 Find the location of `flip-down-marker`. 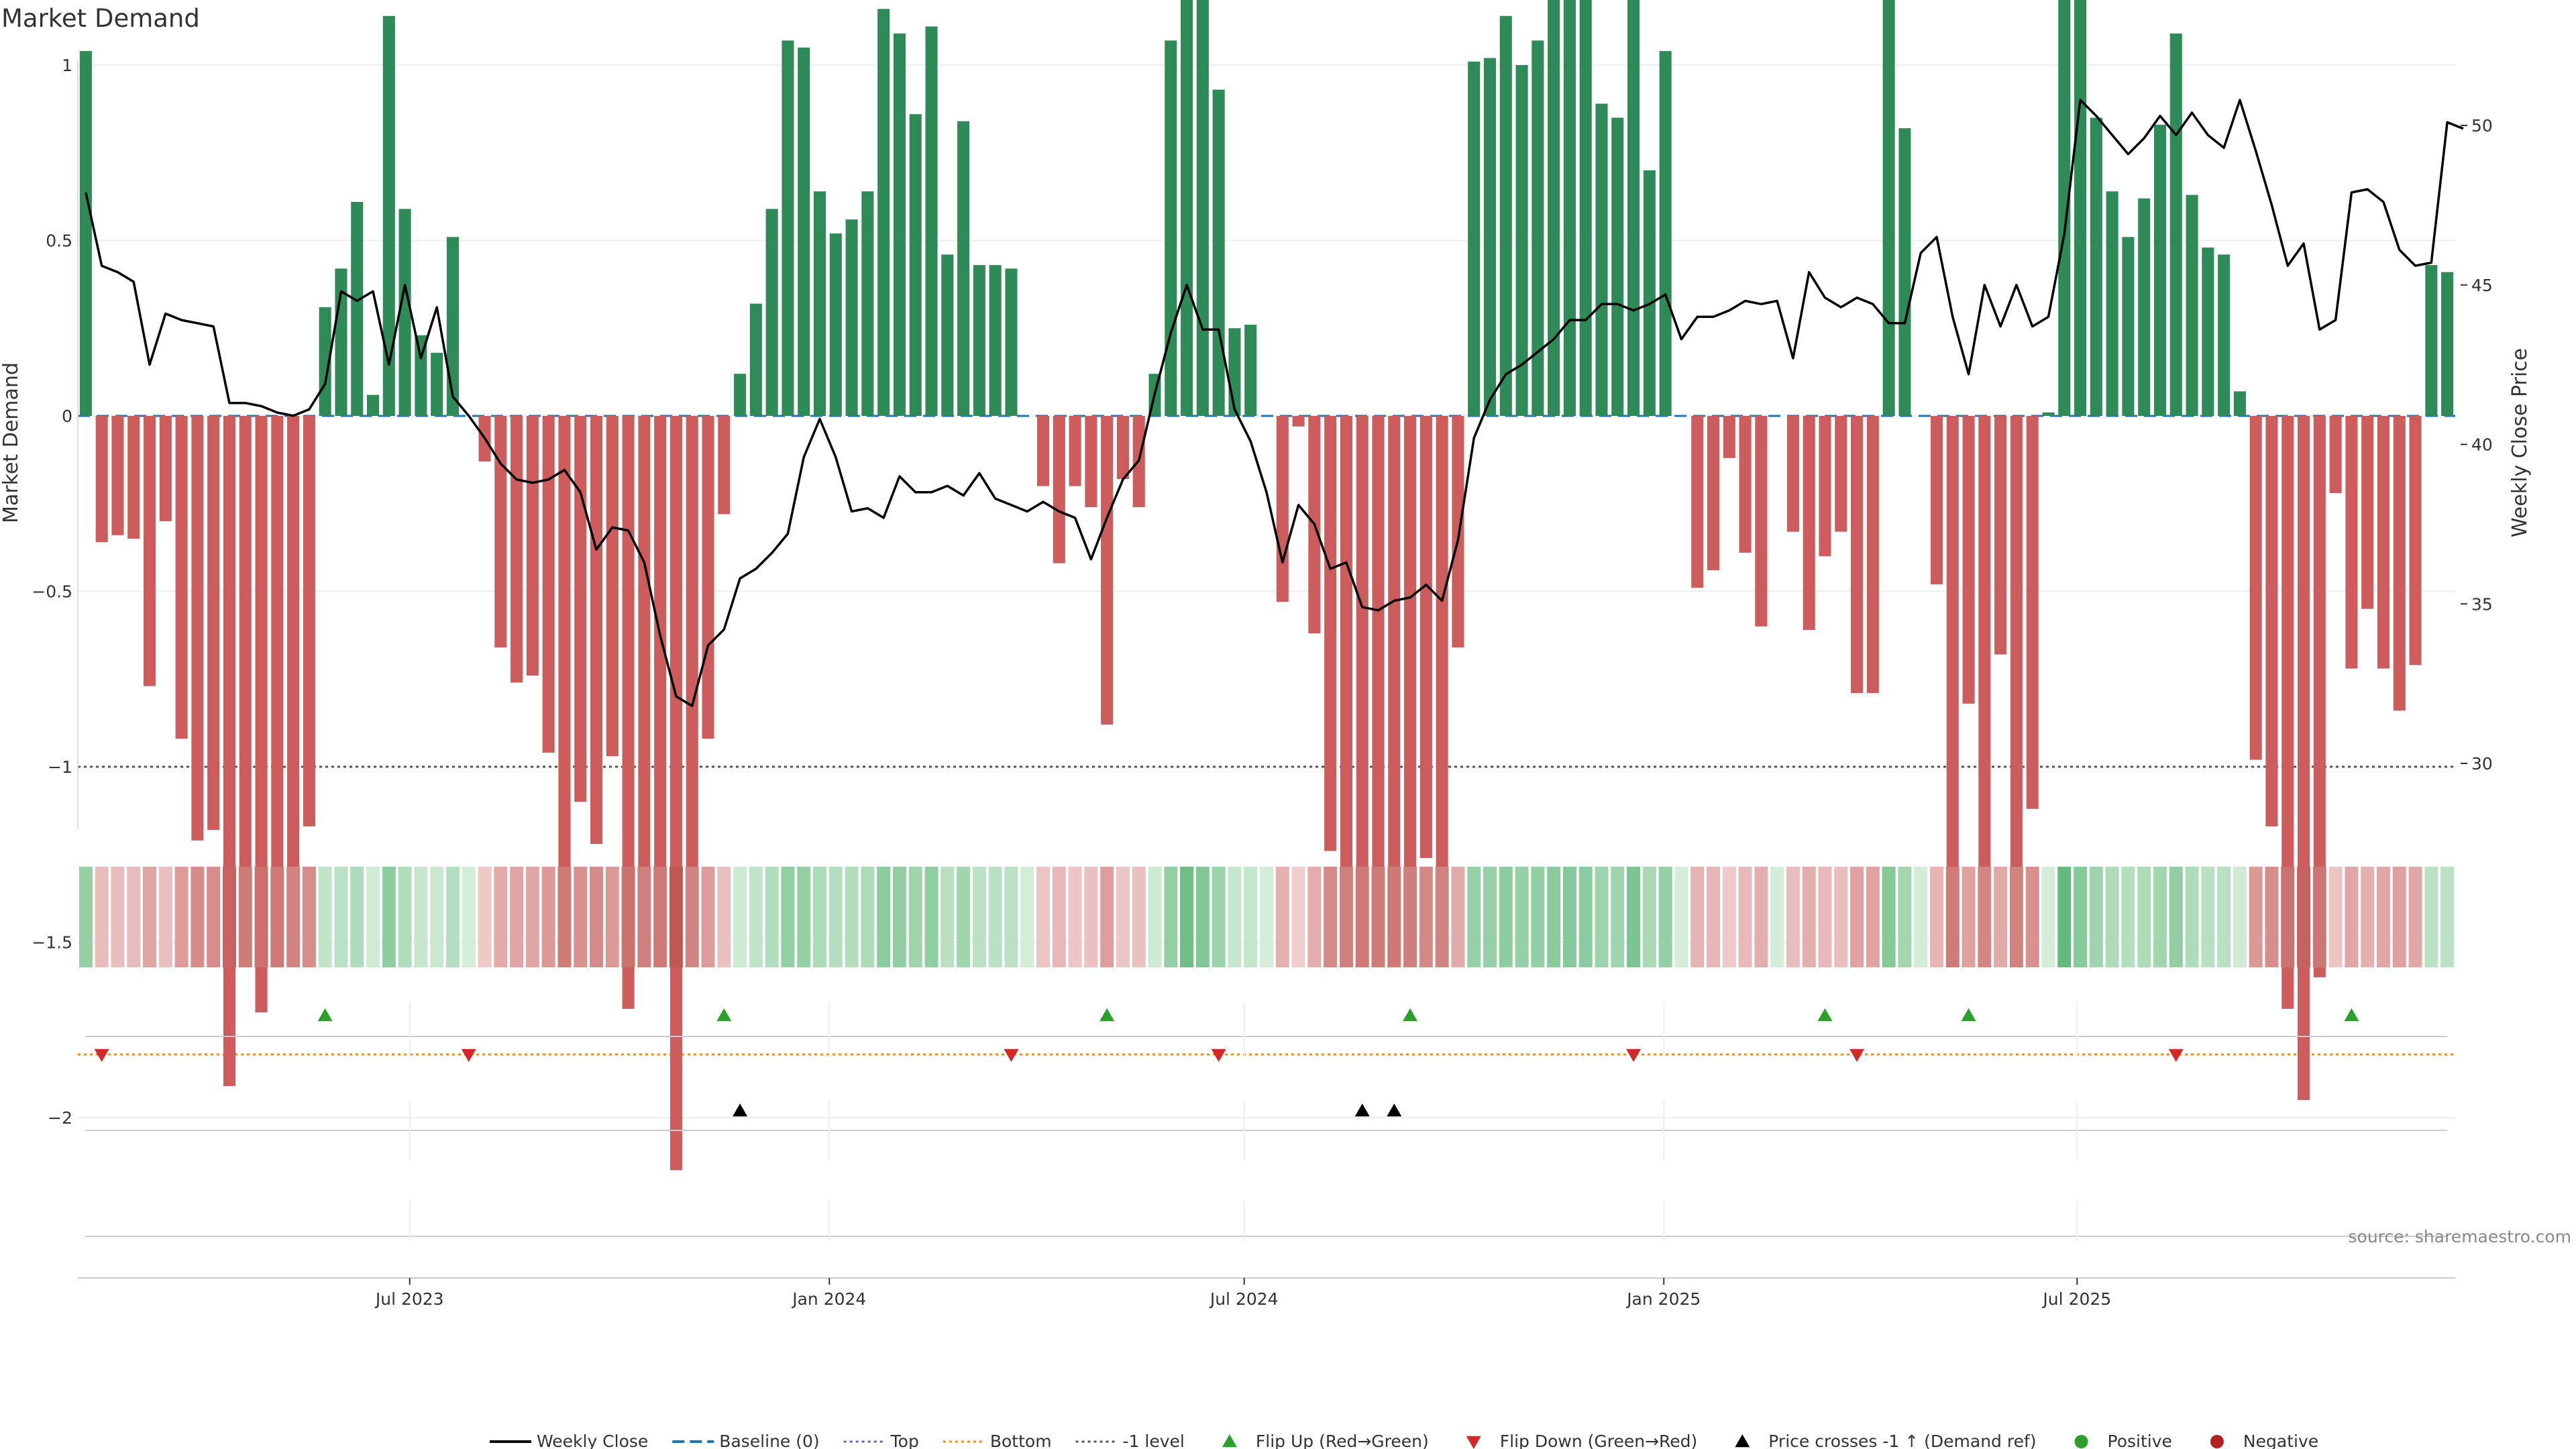

flip-down-marker is located at coordinates (468, 1055).